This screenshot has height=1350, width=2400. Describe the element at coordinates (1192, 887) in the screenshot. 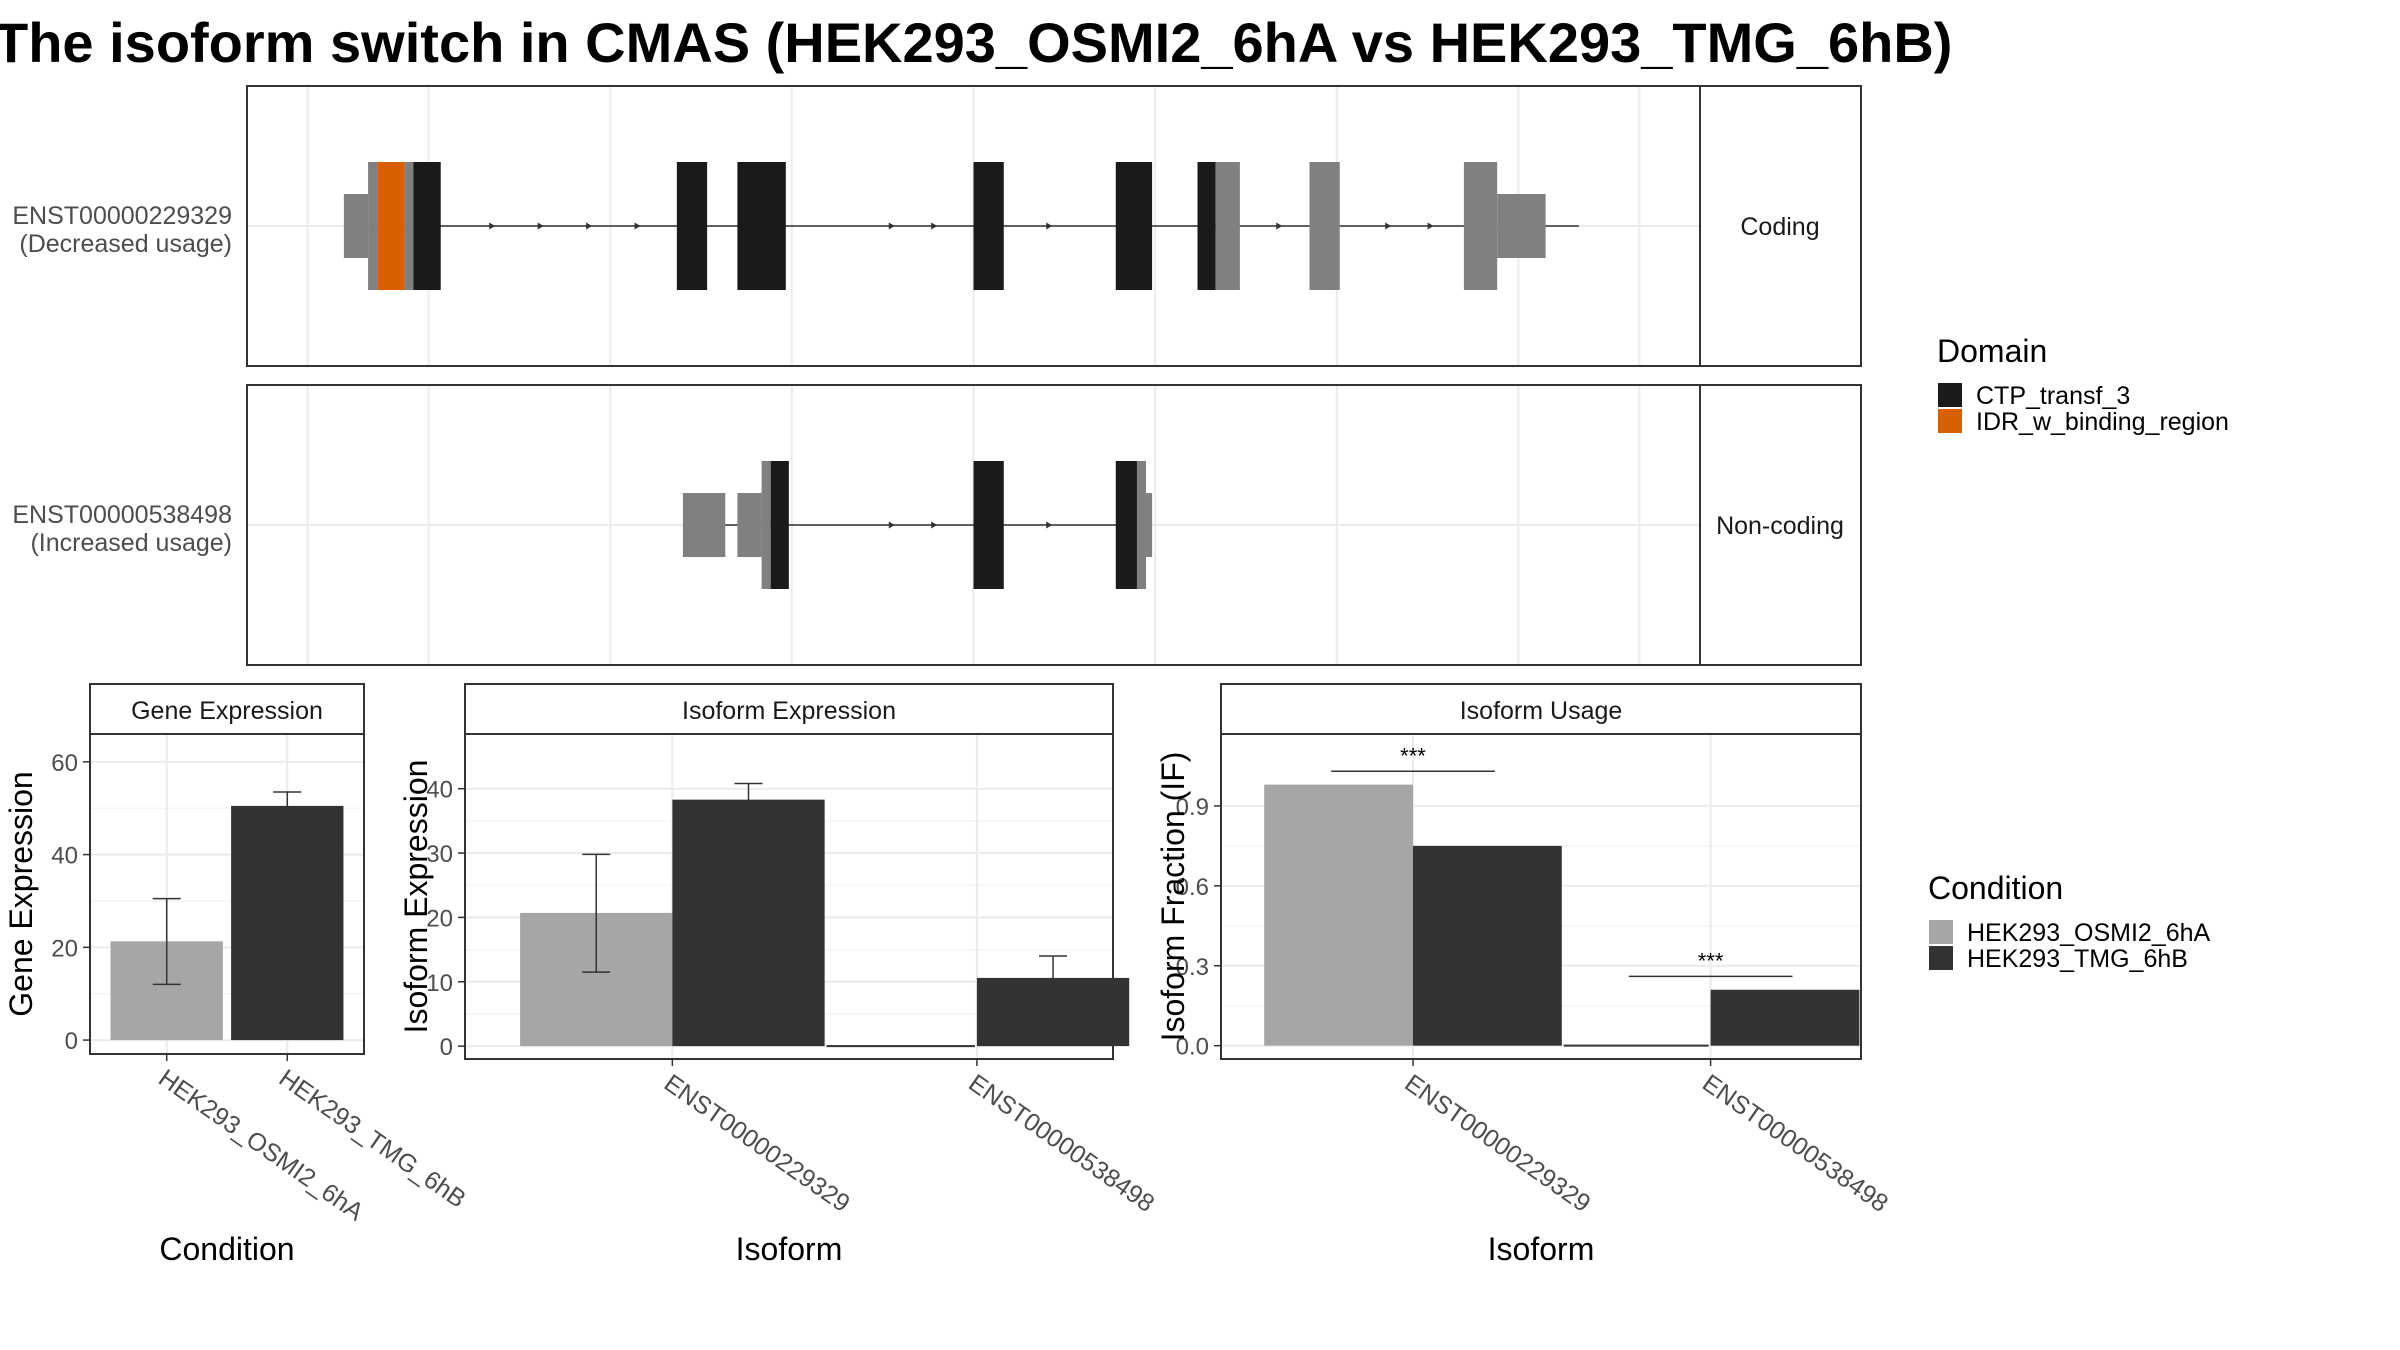

I see `y-tick-label: 0.6` at that location.